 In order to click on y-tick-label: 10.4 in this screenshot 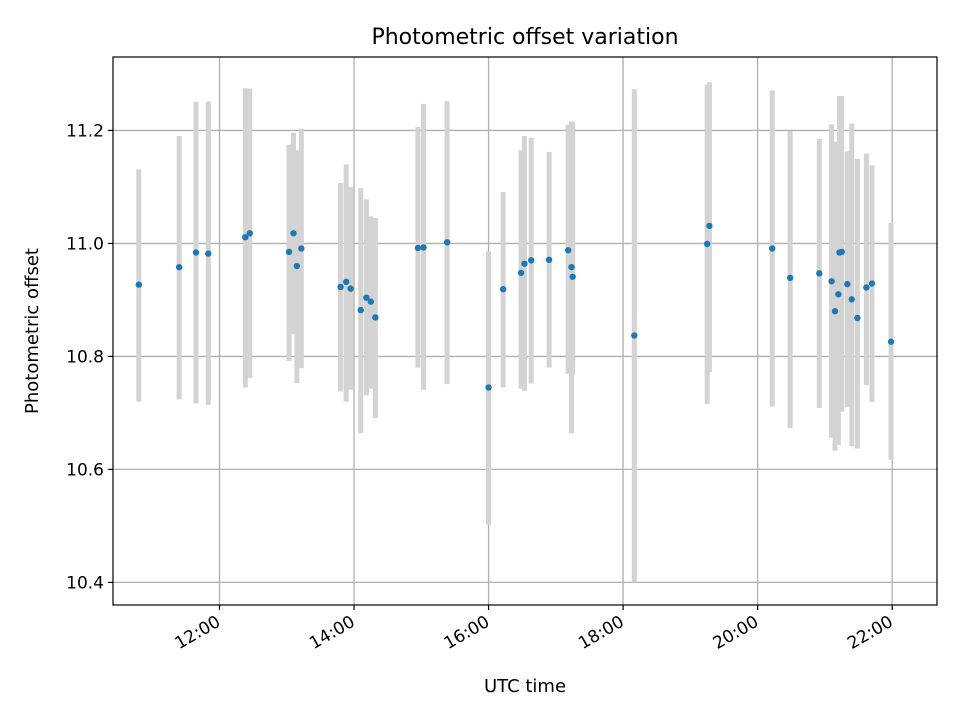, I will do `click(85, 583)`.